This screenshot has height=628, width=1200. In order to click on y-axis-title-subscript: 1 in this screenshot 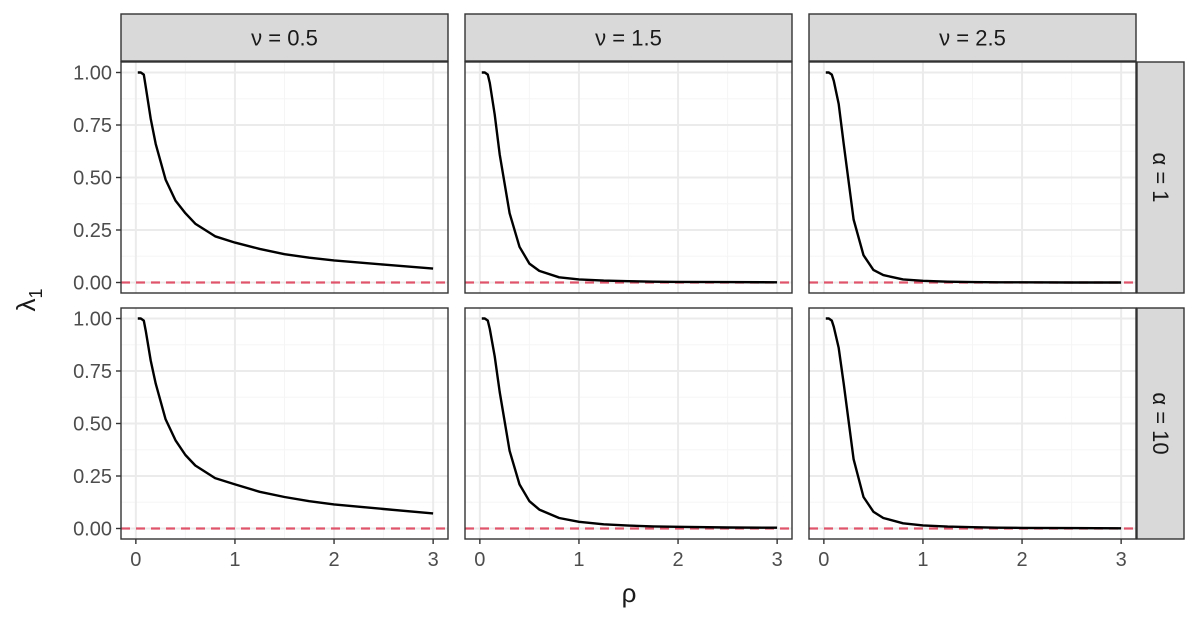, I will do `click(36, 293)`.